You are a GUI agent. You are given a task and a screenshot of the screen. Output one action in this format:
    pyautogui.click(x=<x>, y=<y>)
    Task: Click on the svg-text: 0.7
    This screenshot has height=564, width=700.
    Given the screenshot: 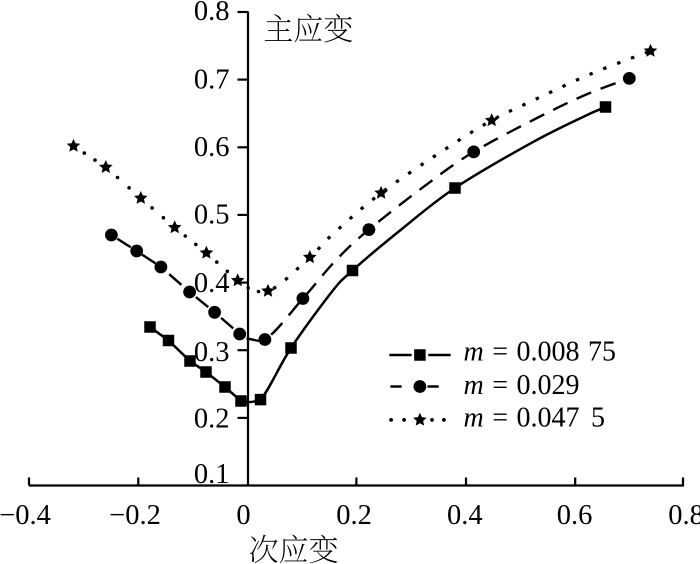 What is the action you would take?
    pyautogui.click(x=212, y=80)
    